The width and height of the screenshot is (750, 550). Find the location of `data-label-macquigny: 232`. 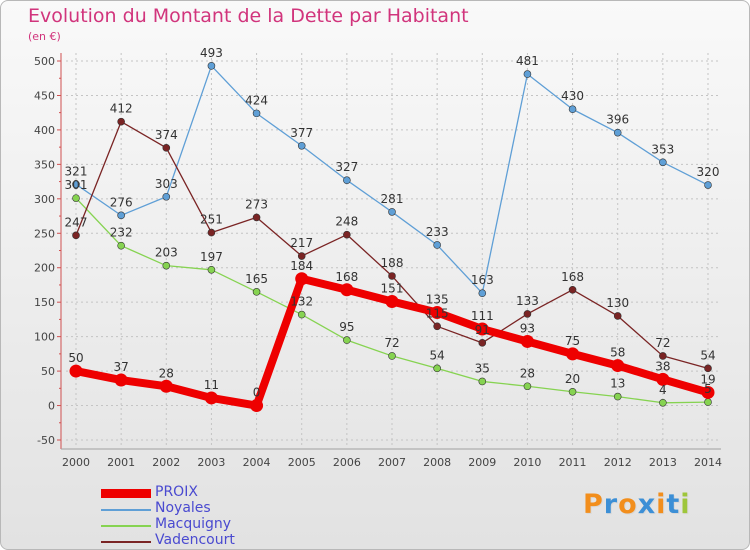

data-label-macquigny: 232 is located at coordinates (121, 233).